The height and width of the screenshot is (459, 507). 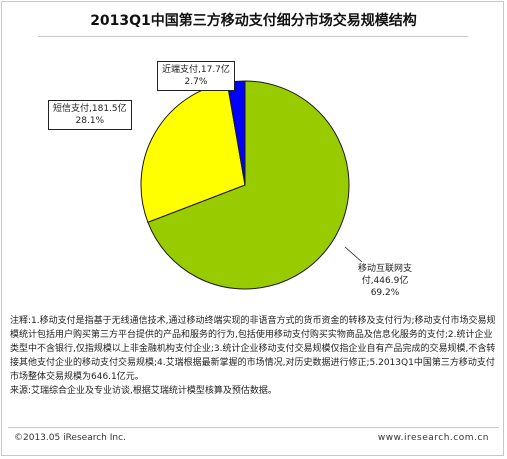 I want to click on chart-title: 2013Q1中国第三方移动支付细分市场交易规模结构, so click(x=253, y=21).